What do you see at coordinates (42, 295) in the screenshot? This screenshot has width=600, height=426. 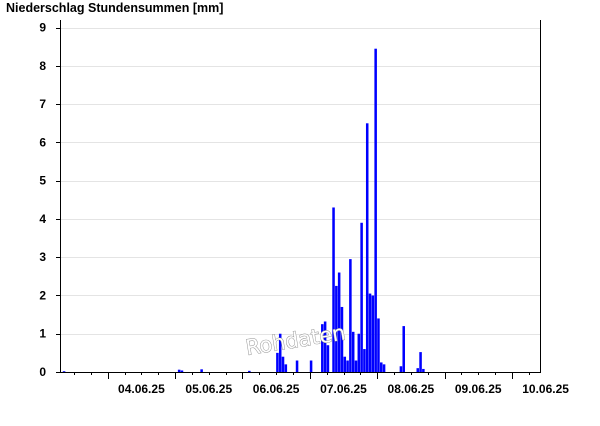 I see `y-tick-label: 2` at bounding box center [42, 295].